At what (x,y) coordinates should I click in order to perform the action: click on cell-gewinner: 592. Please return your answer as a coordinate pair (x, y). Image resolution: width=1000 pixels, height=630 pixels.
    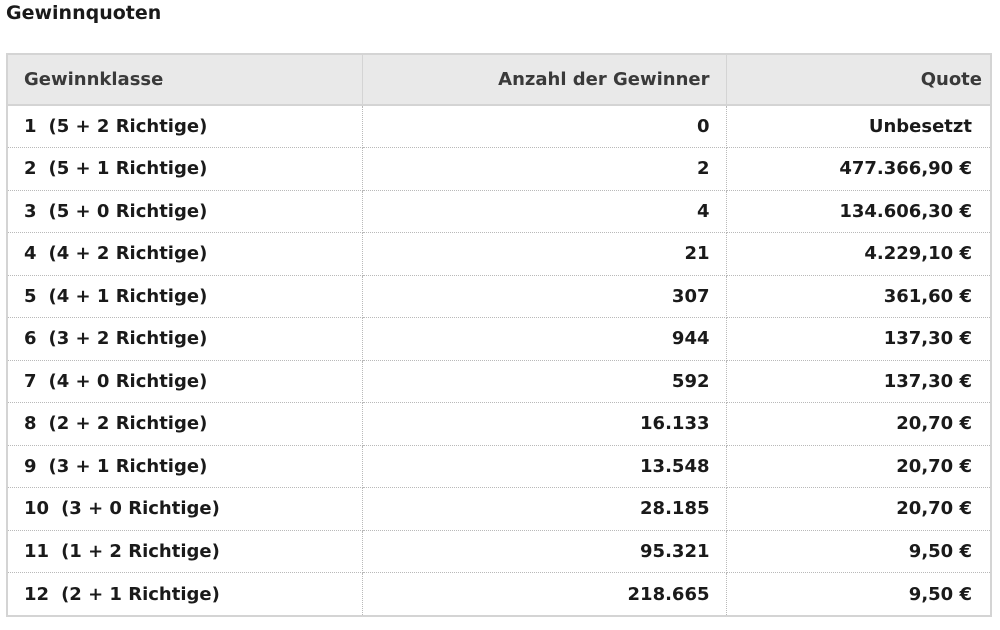
    Looking at the image, I should click on (544, 381).